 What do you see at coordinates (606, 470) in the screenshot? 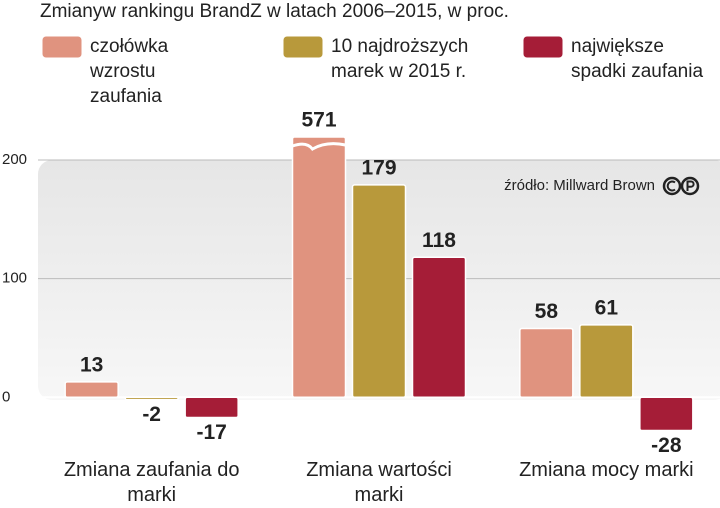
I see `x-tick-label: Zmiana mocy marki` at bounding box center [606, 470].